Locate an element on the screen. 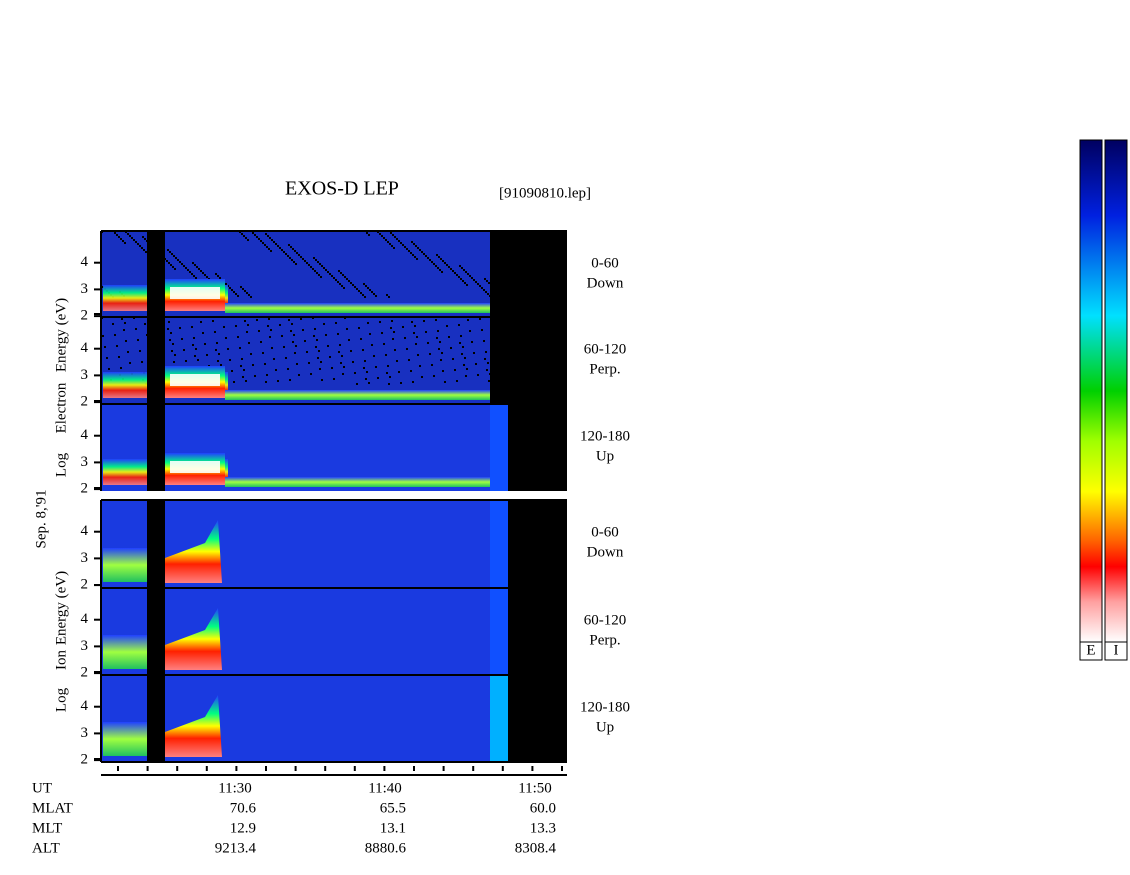 This screenshot has width=1130, height=875. colorbar-box is located at coordinates (1091, 651).